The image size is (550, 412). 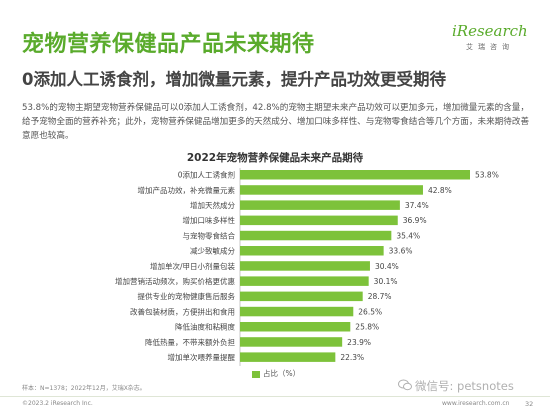 I want to click on footer-divider, so click(x=275, y=396).